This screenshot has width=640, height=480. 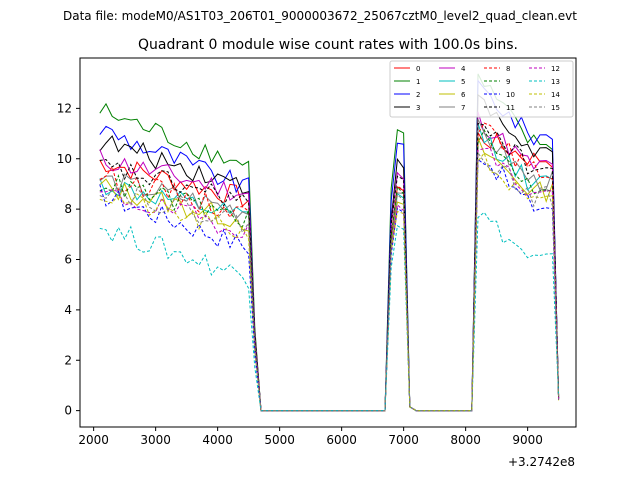 I want to click on y-tick-label: 8, so click(x=68, y=209).